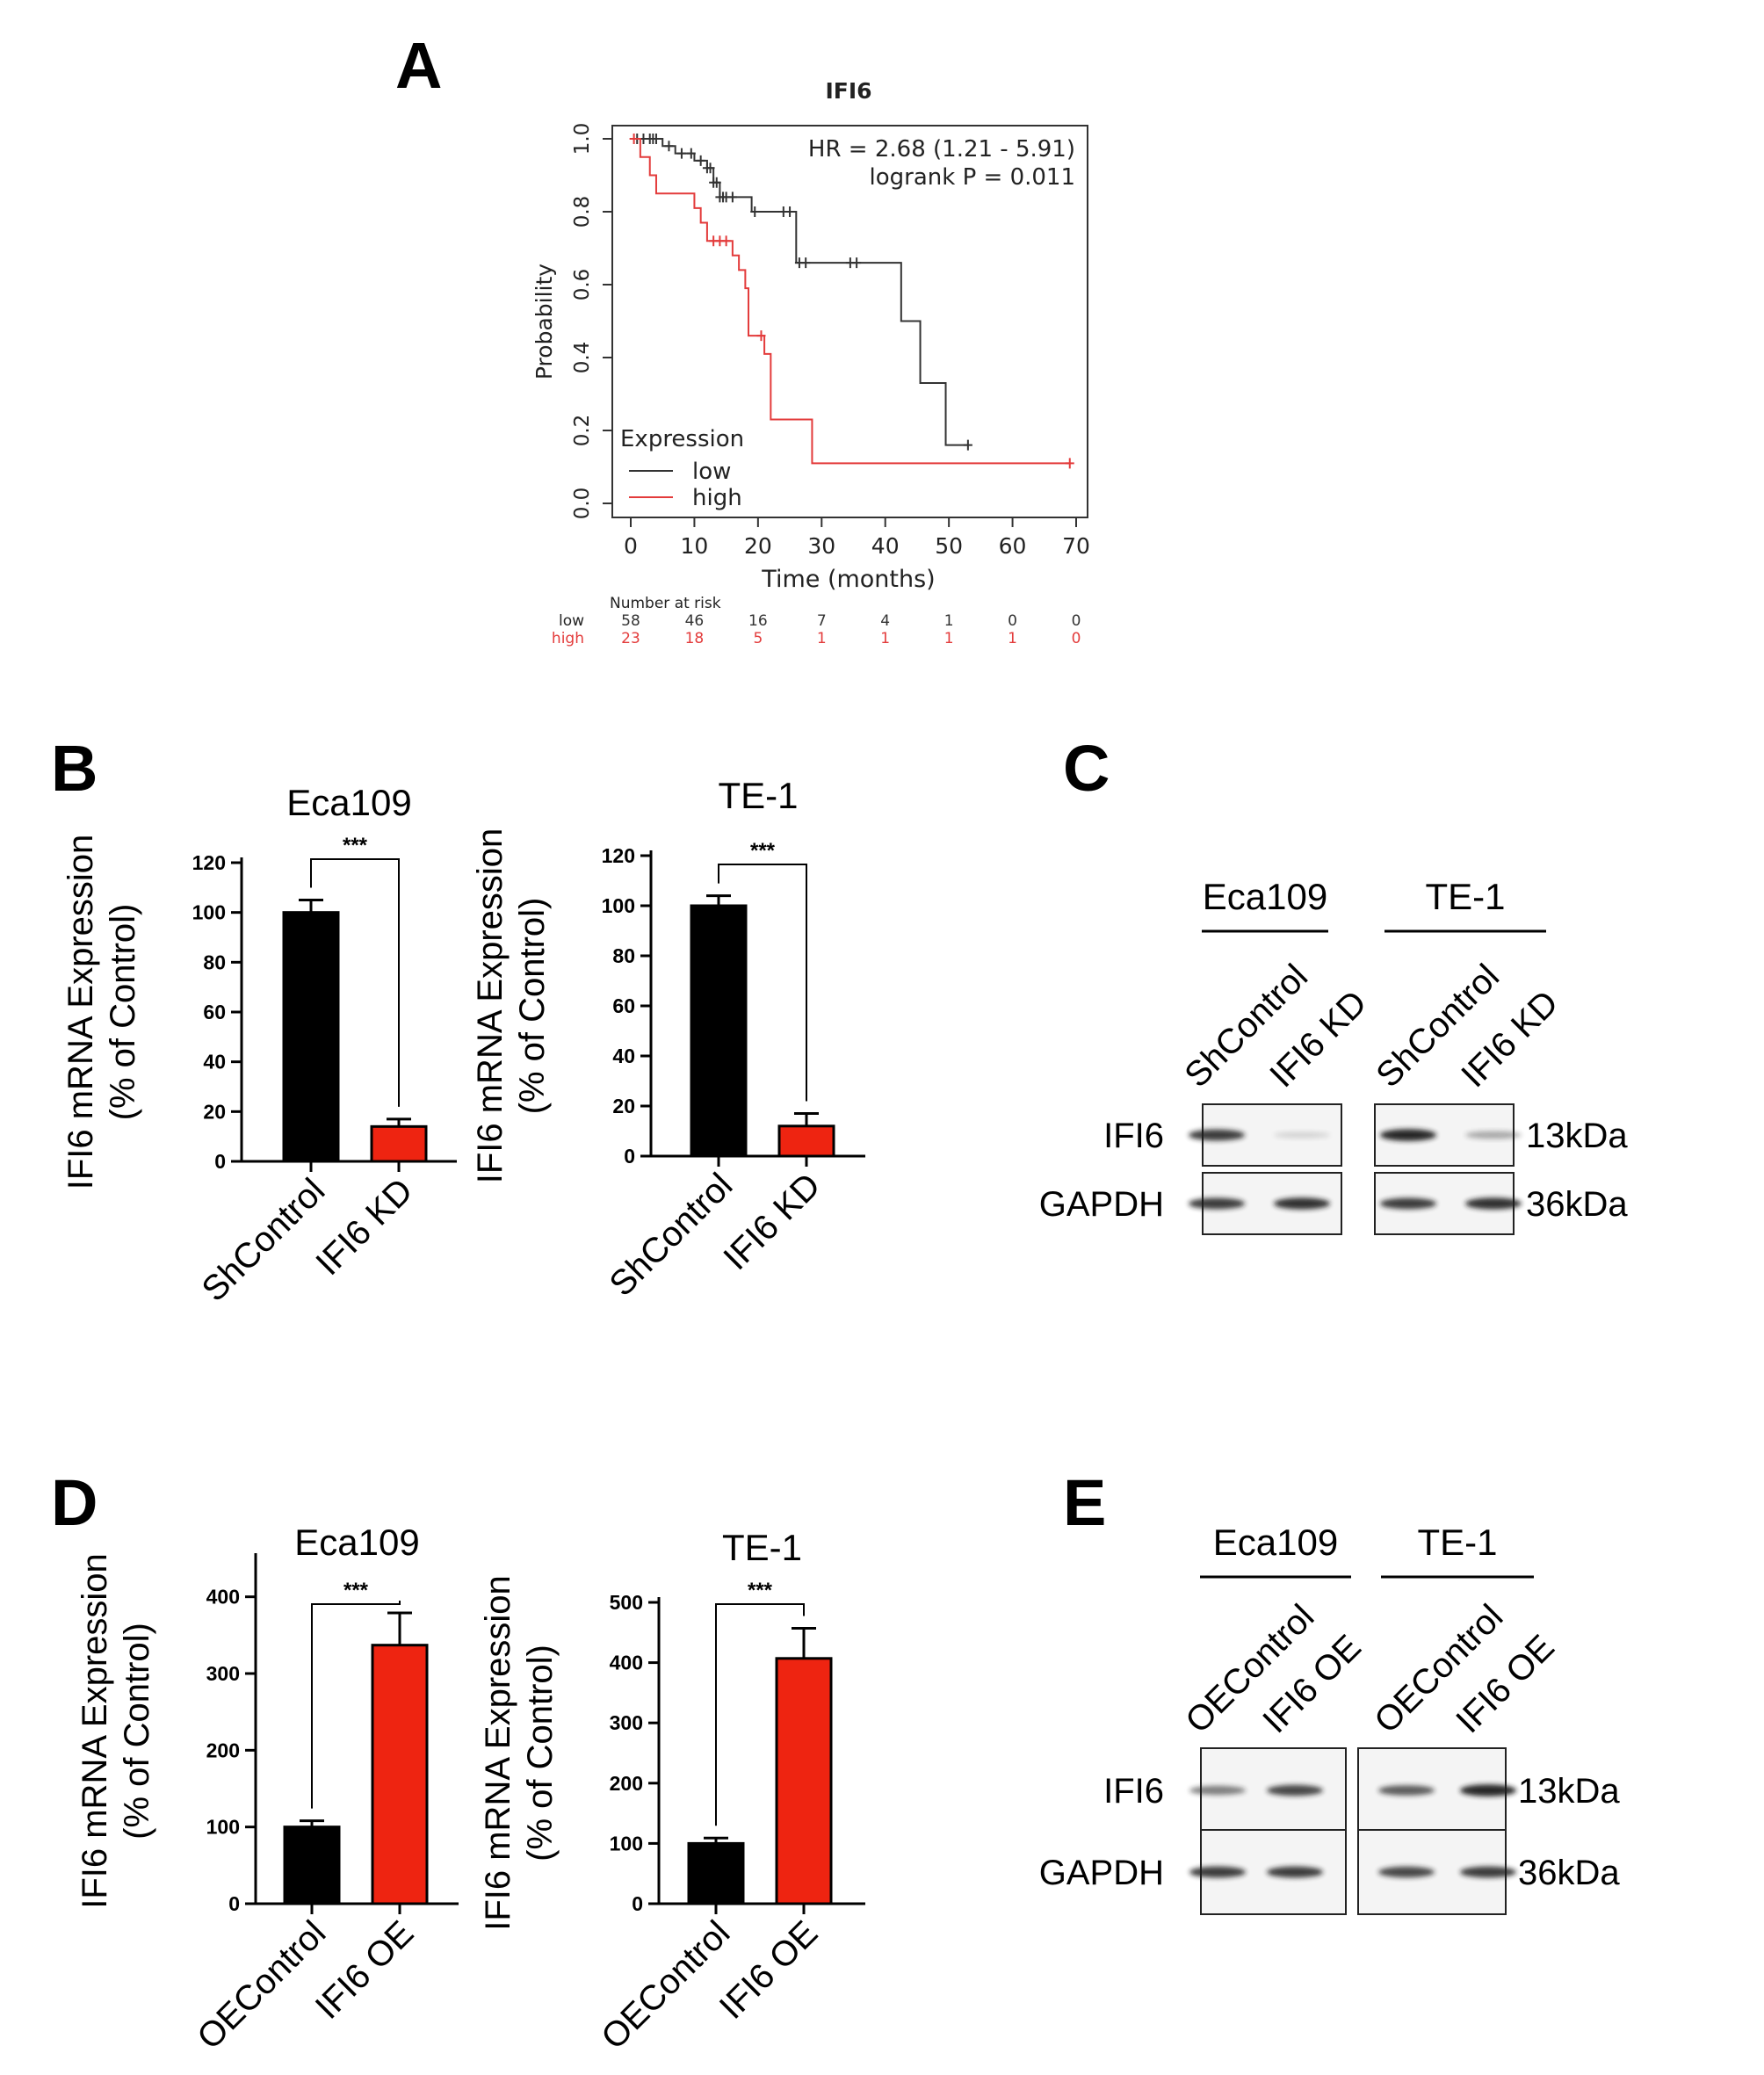  What do you see at coordinates (544, 322) in the screenshot?
I see `km-y-axis-label: Probability` at bounding box center [544, 322].